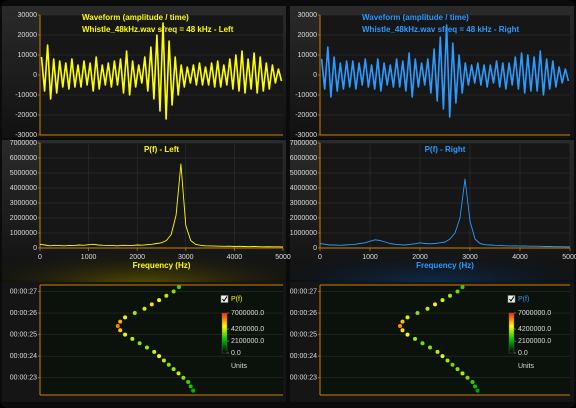 The height and width of the screenshot is (408, 576). I want to click on chart-title: P(f) - Right, so click(445, 149).